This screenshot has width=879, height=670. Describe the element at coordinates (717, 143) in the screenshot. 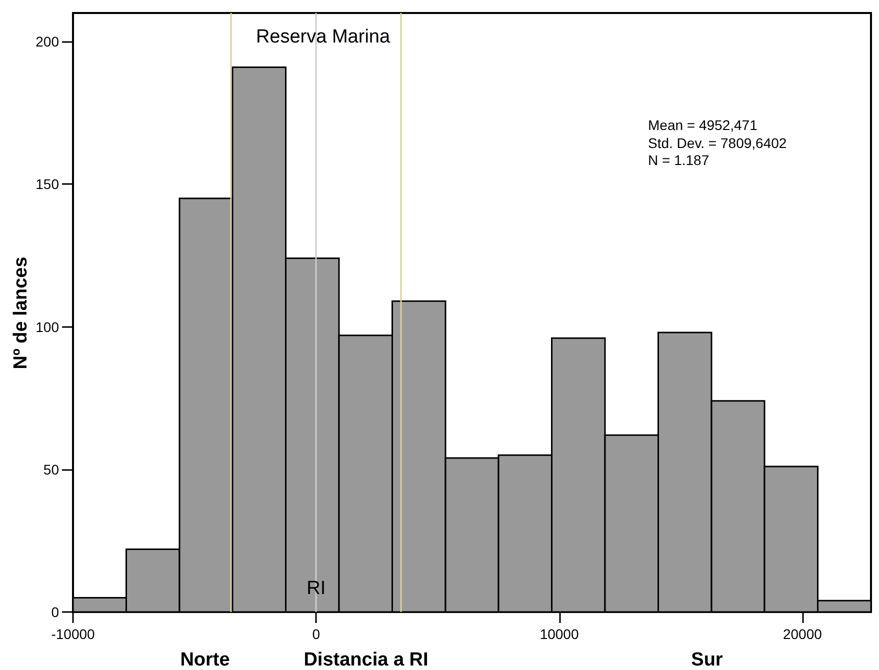

I see `annotation: Std. Dev. = 7809,6402` at that location.